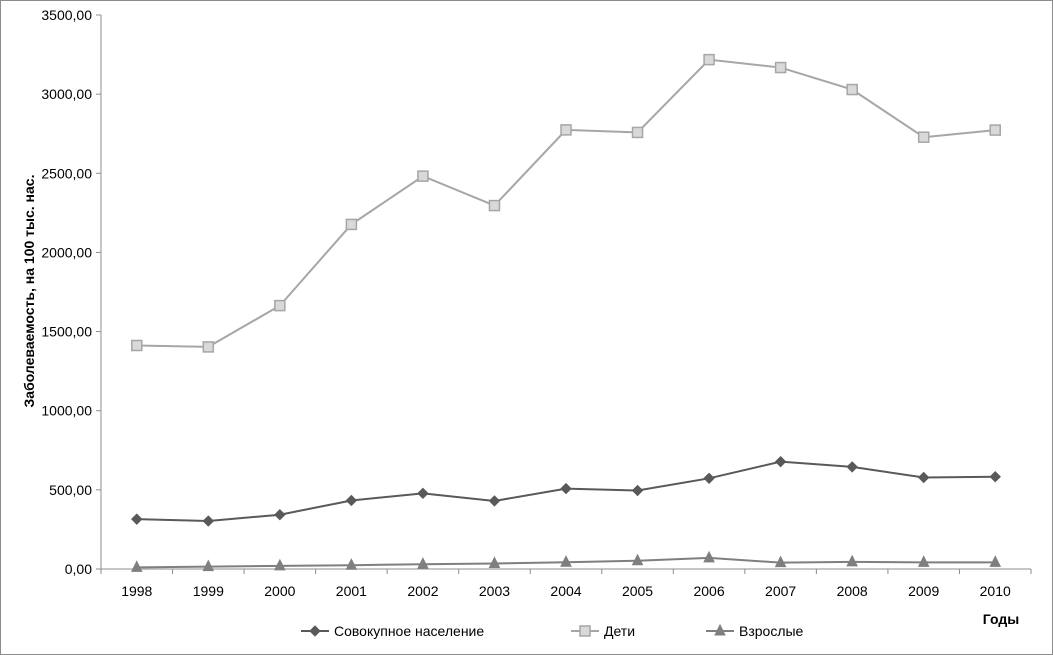 The height and width of the screenshot is (655, 1053). Describe the element at coordinates (603, 631) in the screenshot. I see `legend-item: Дети` at that location.